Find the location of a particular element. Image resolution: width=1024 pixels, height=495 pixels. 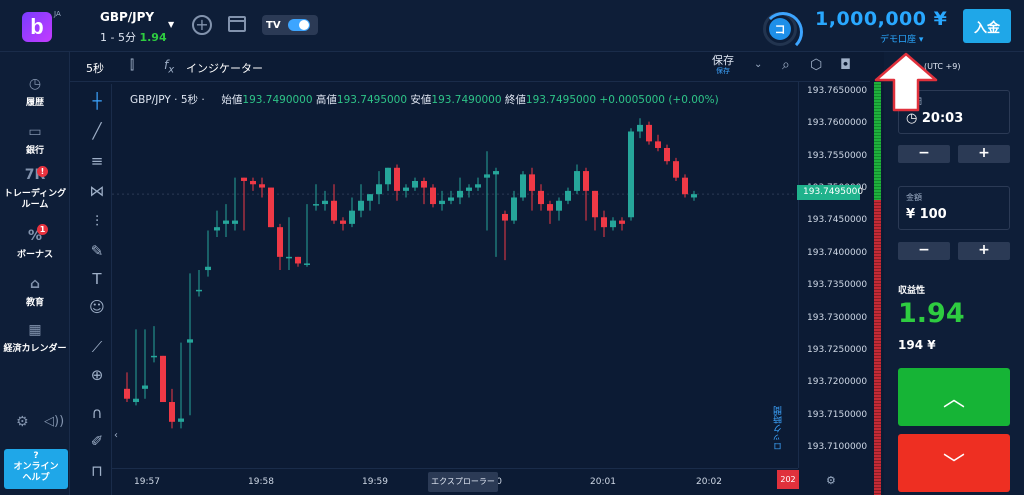

trend-line-icon: ╱ is located at coordinates (97, 131).